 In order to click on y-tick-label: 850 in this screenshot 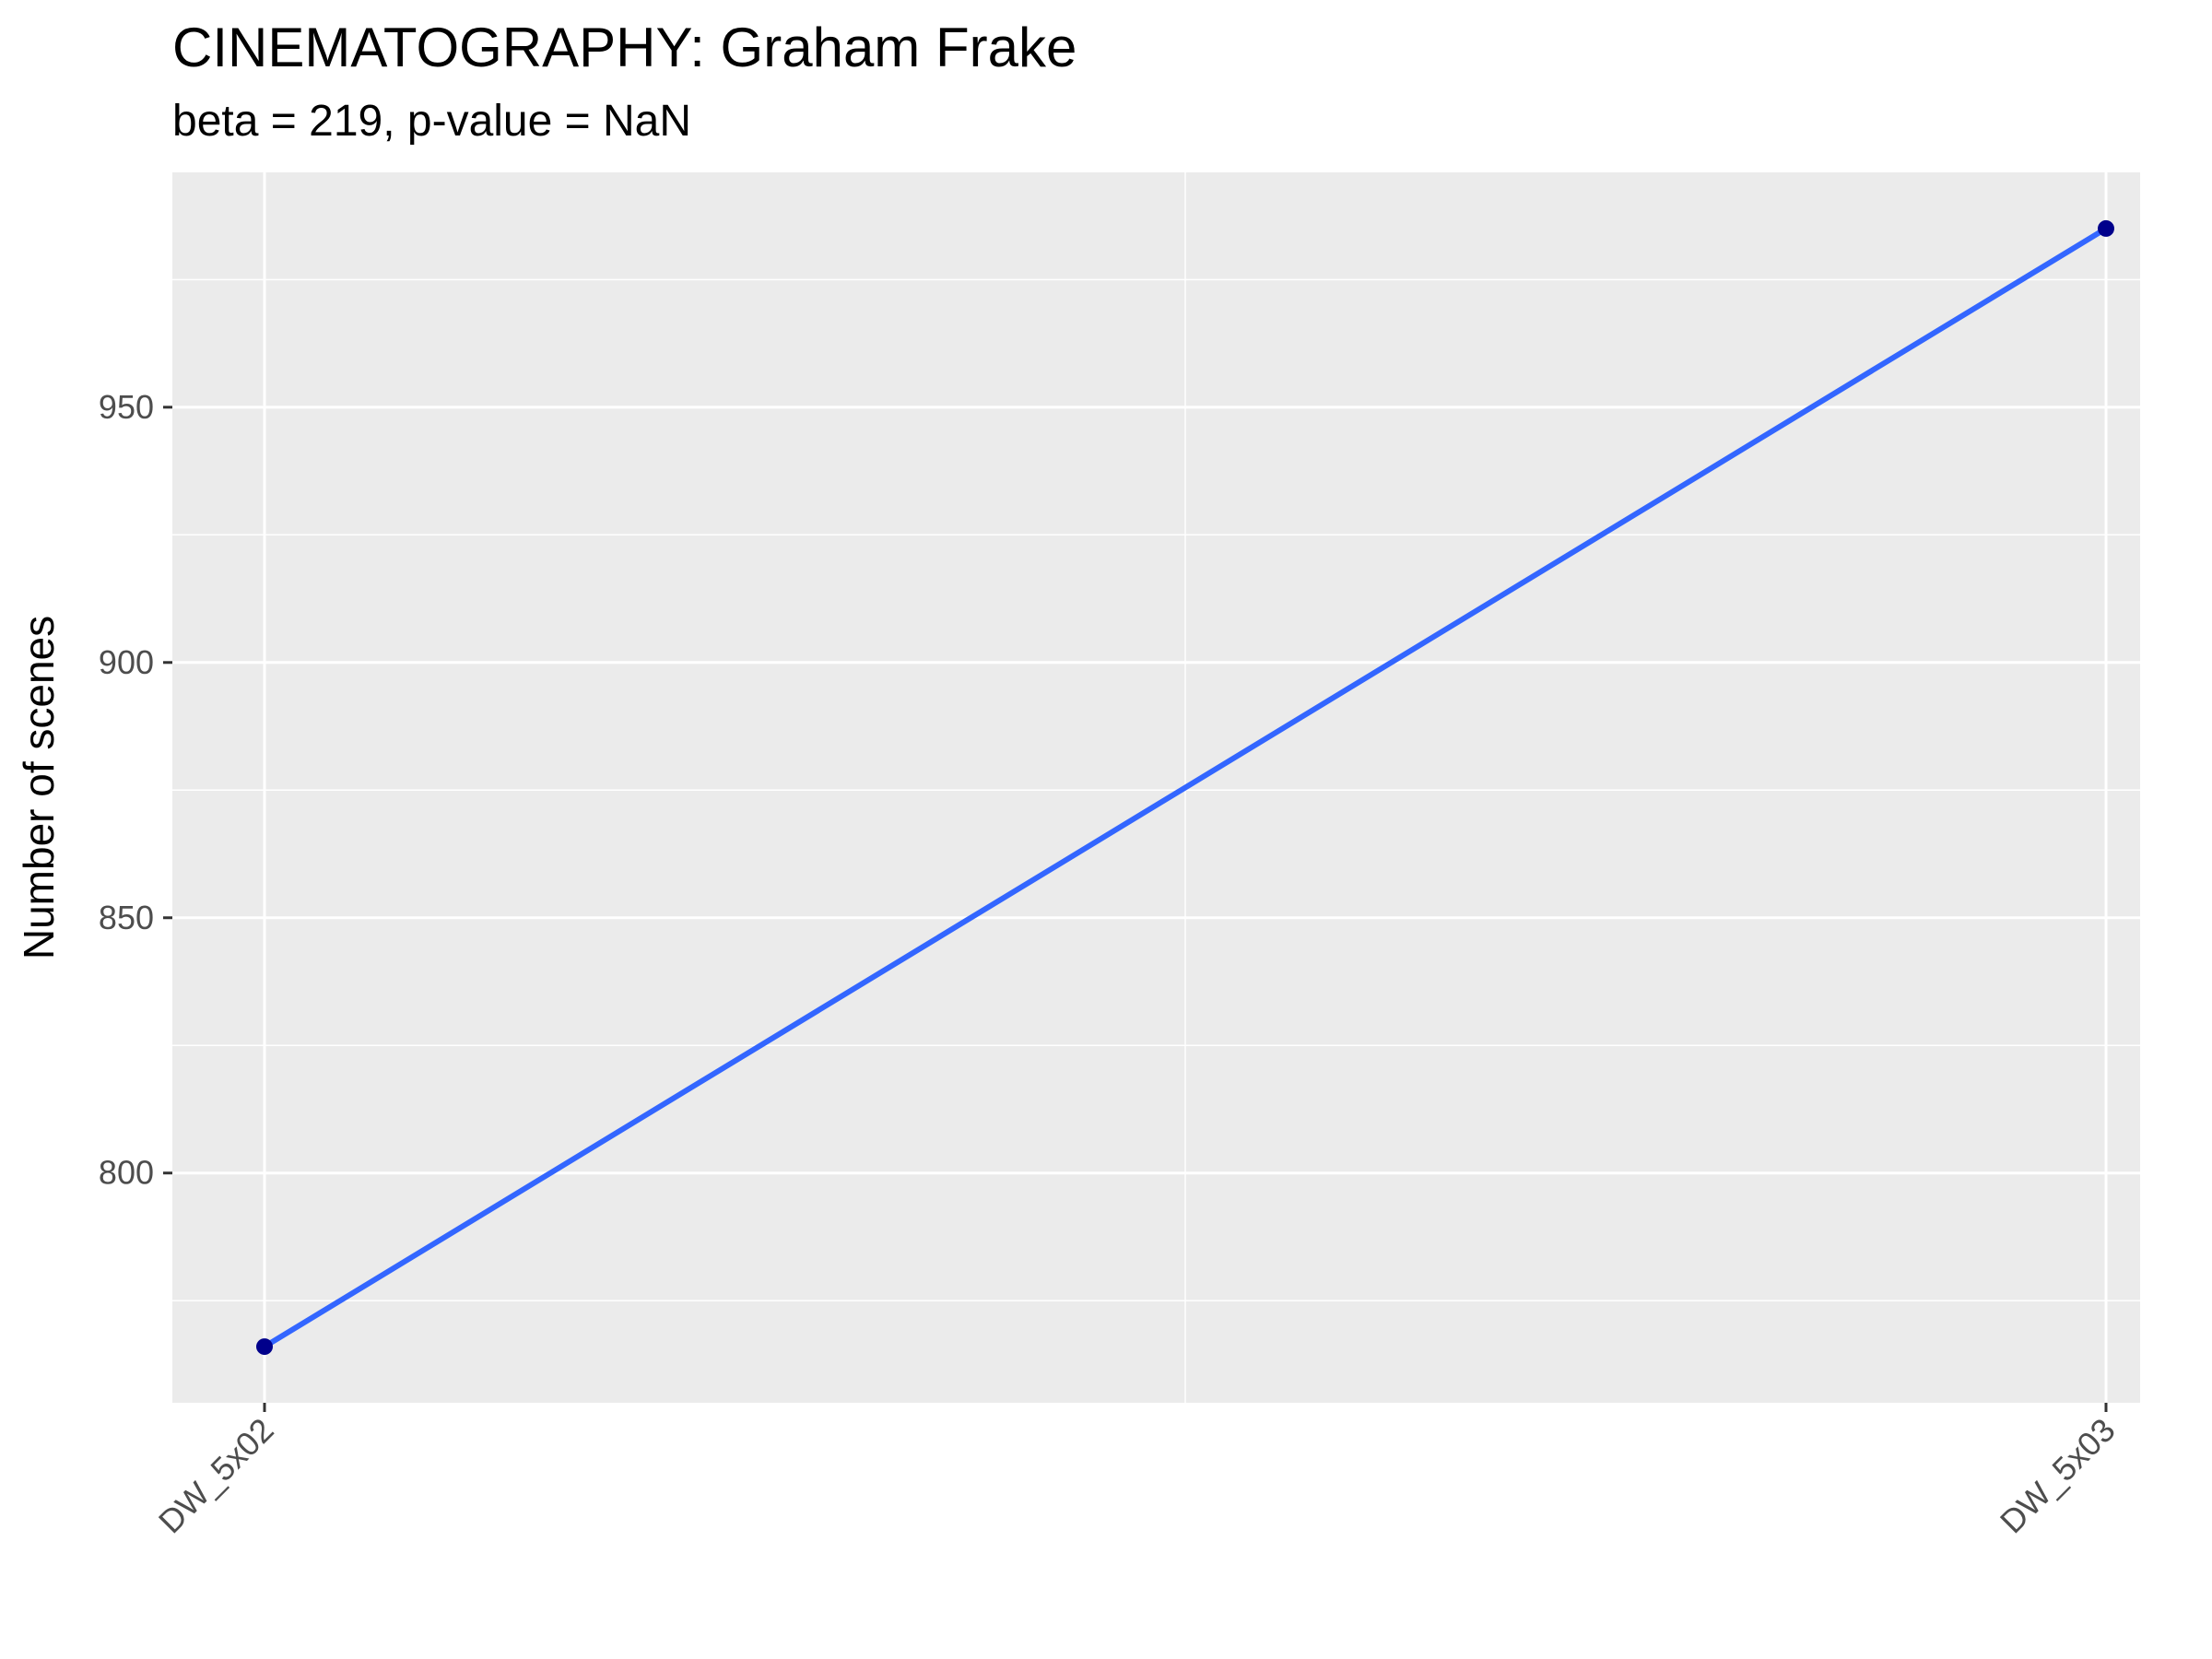, I will do `click(126, 917)`.